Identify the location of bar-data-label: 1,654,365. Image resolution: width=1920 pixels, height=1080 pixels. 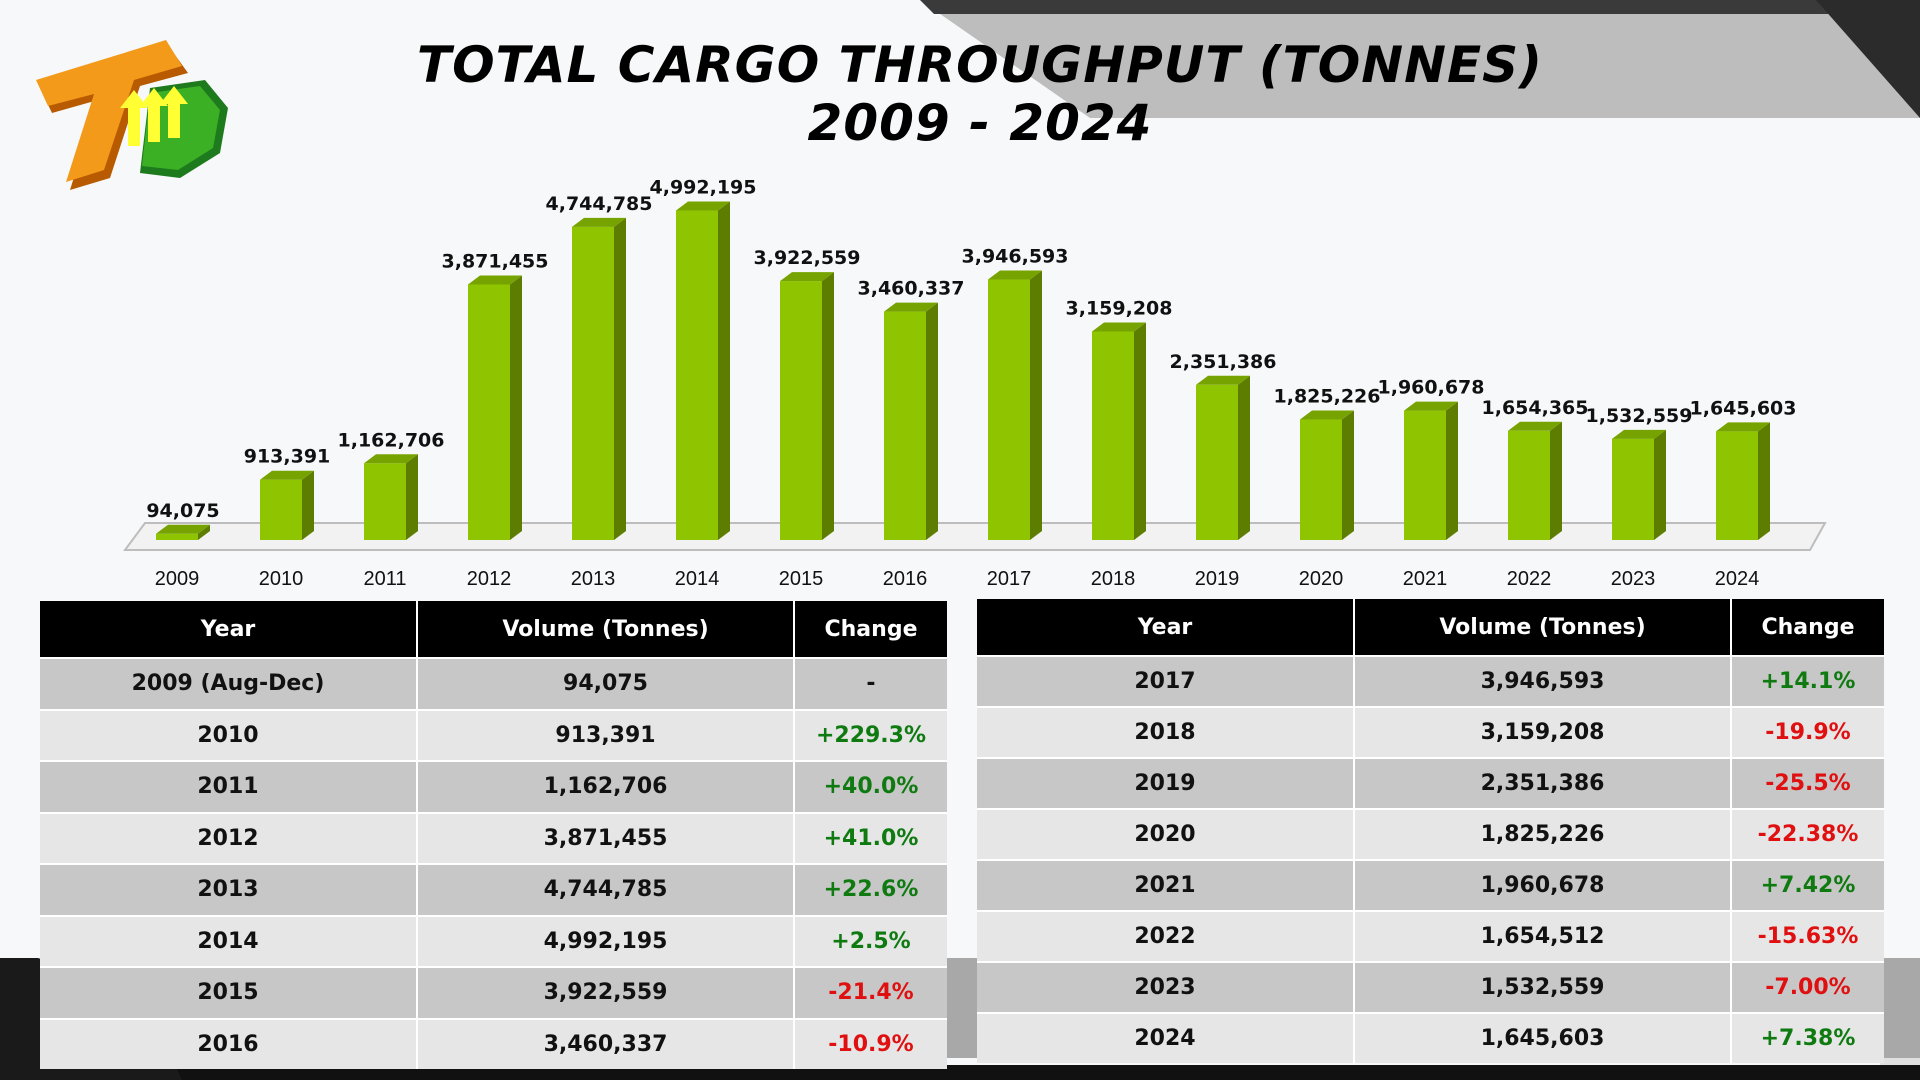
(1535, 408).